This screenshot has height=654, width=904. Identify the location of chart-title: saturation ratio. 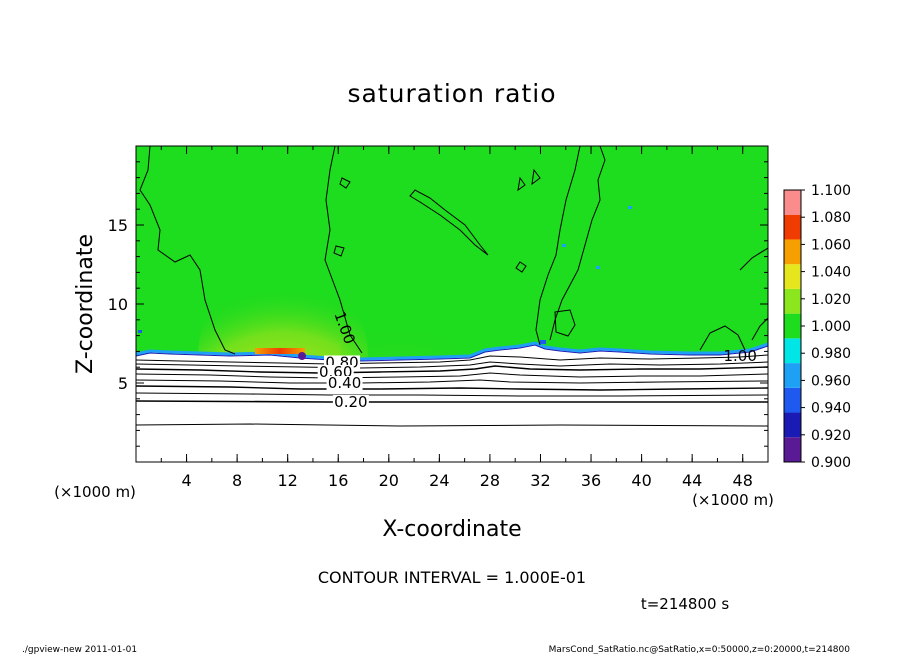
(451, 93).